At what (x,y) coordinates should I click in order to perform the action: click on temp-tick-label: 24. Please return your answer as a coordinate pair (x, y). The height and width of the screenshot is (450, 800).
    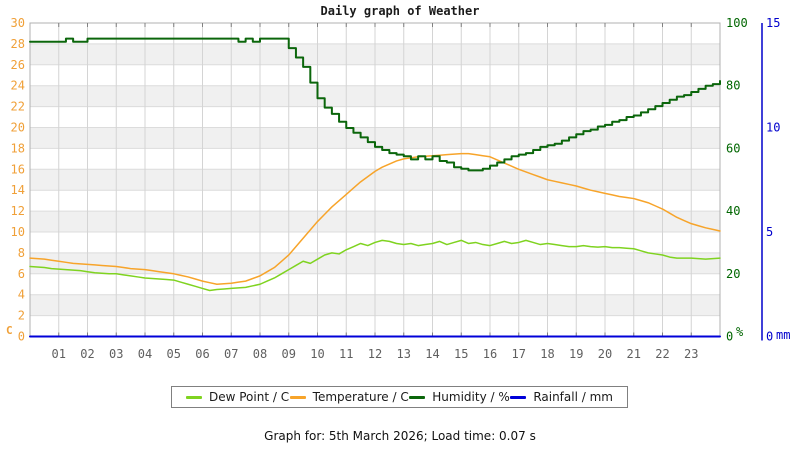
    Looking at the image, I should click on (18, 86).